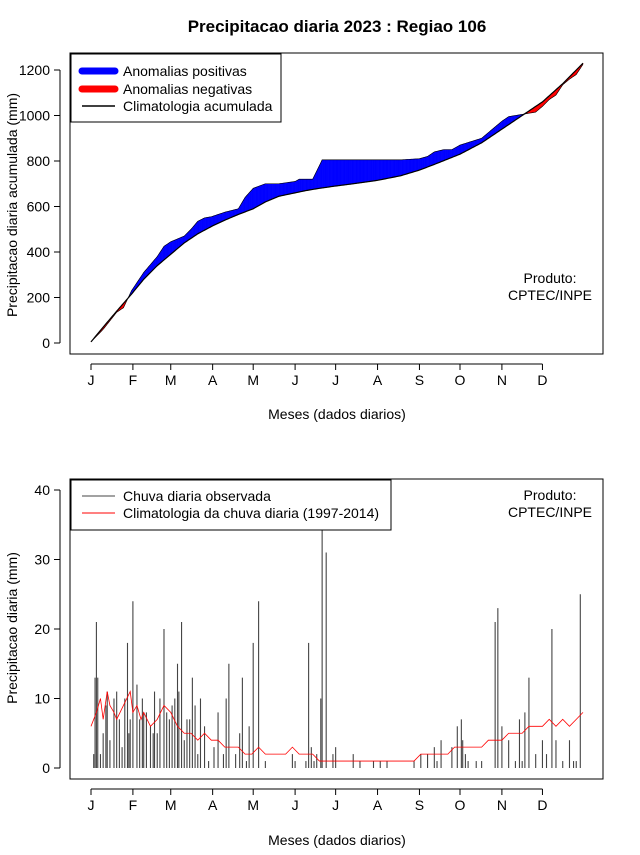  What do you see at coordinates (39, 161) in the screenshot?
I see `top-y-tick-label: 800` at bounding box center [39, 161].